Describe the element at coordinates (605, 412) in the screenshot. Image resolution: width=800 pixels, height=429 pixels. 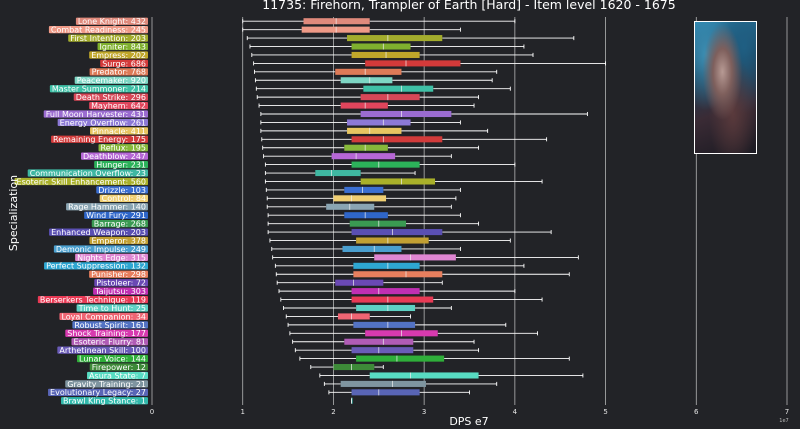
I see `x-tick-label: 5` at that location.